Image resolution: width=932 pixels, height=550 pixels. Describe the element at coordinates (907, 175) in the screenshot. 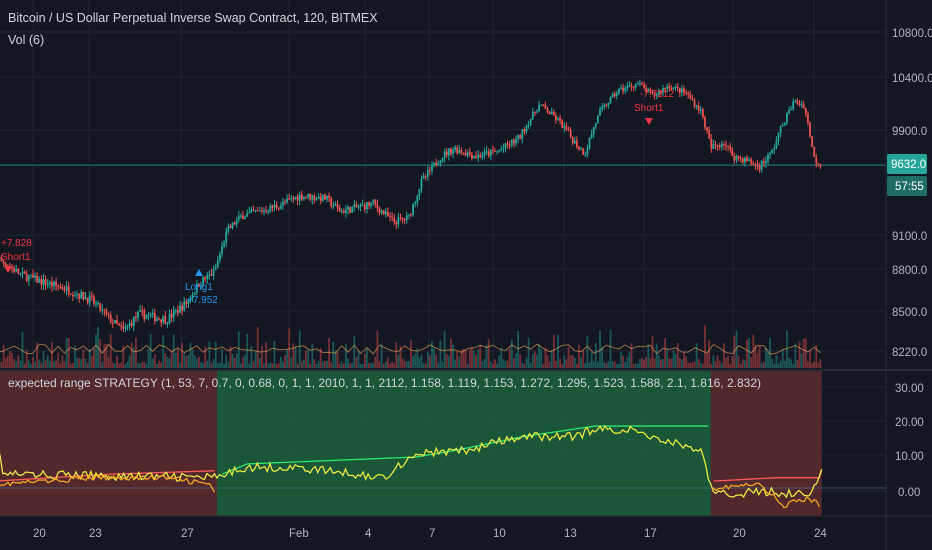

I see `current-price-badge: 9632.0 57:55` at that location.